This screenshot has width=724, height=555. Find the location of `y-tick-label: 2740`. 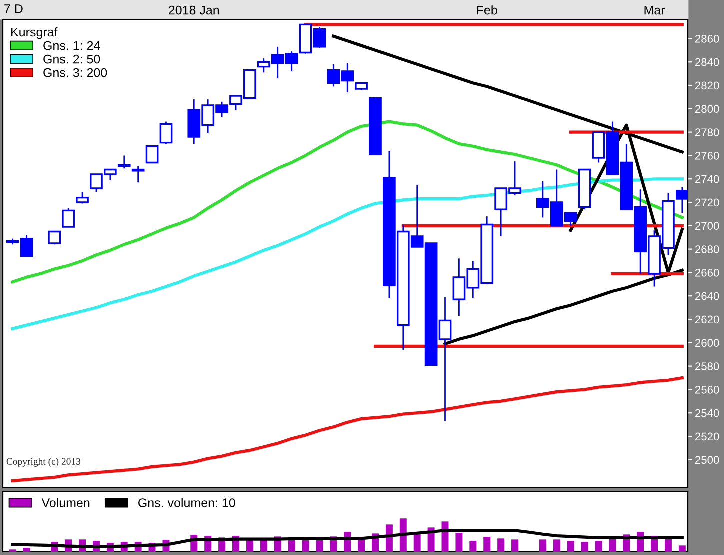

y-tick-label: 2740 is located at coordinates (708, 179).